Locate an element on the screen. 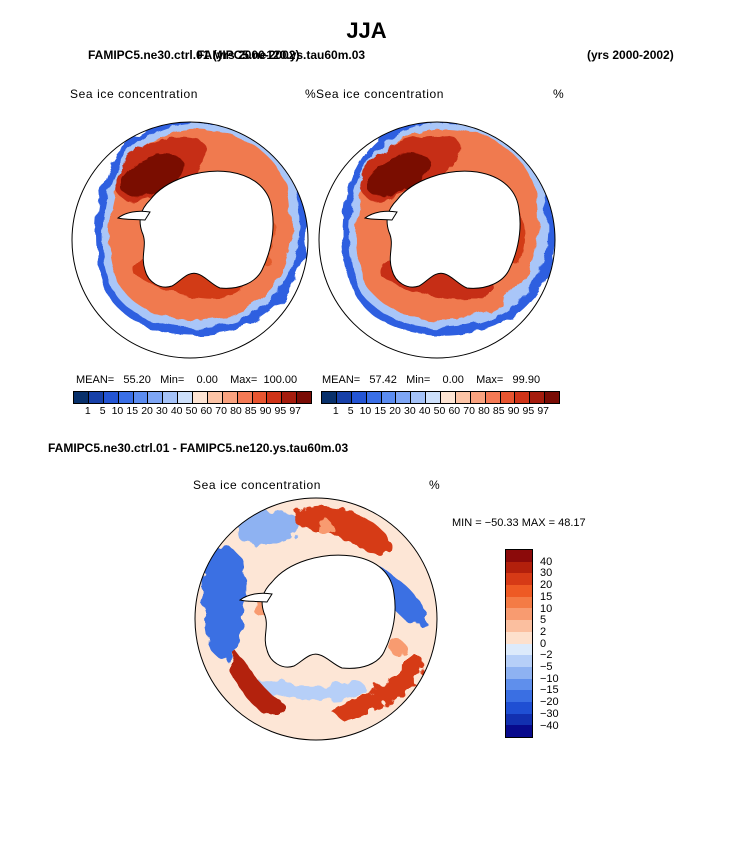  panel1-units: % is located at coordinates (311, 94).